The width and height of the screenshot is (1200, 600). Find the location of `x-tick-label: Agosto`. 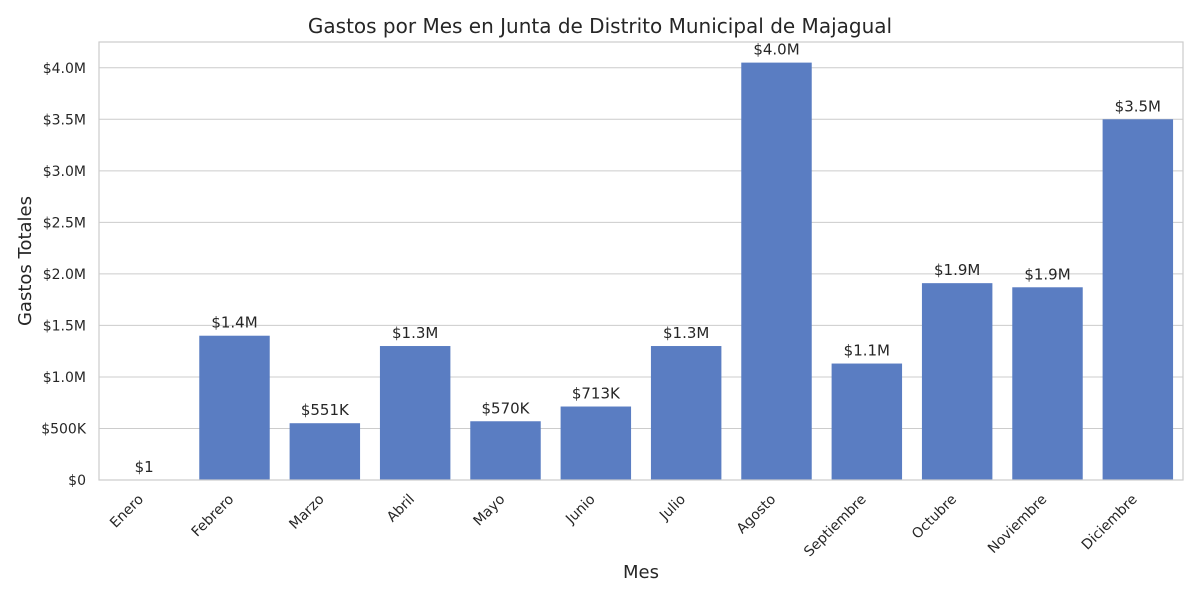

x-tick-label: Agosto is located at coordinates (757, 515).